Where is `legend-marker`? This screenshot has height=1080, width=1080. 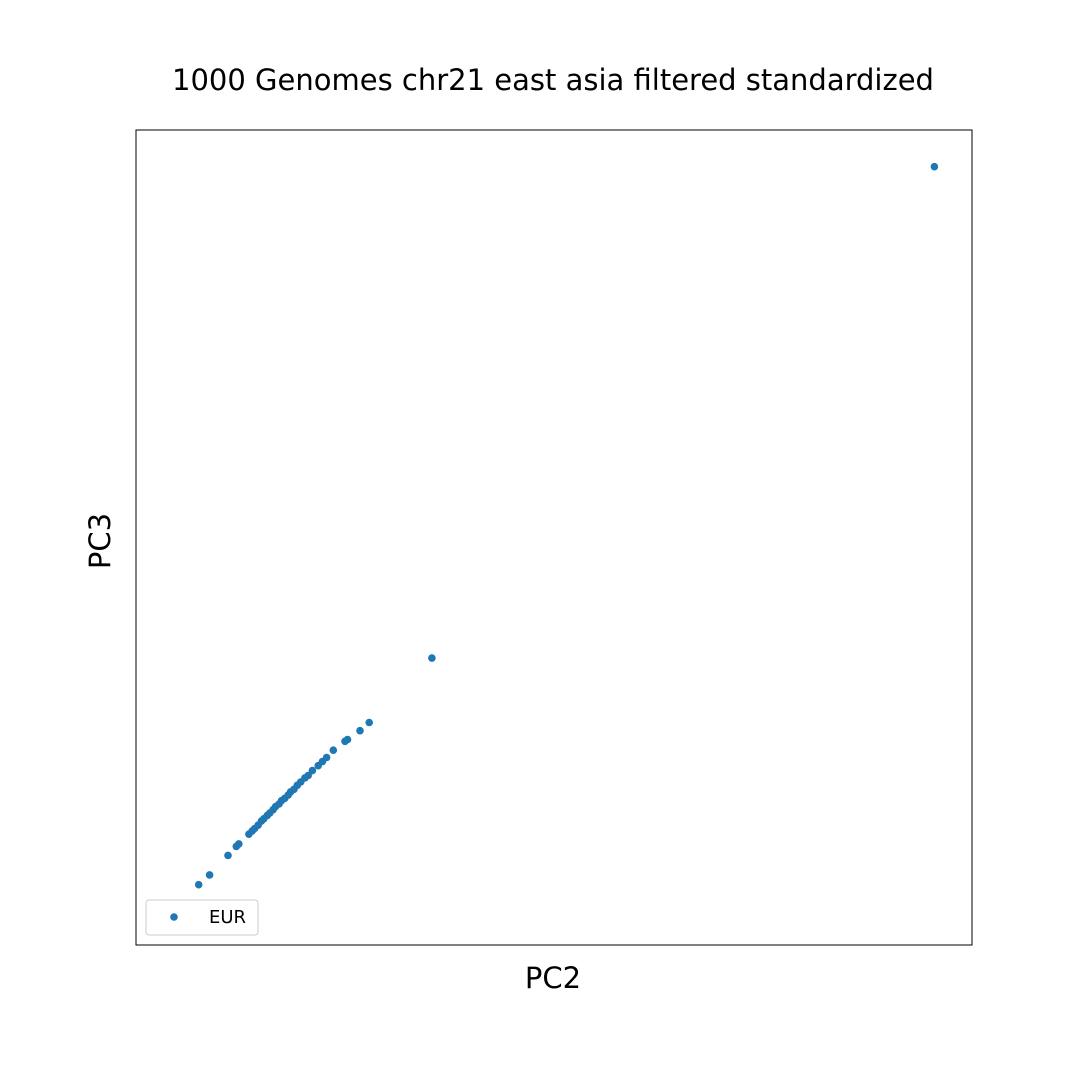
legend-marker is located at coordinates (174, 917).